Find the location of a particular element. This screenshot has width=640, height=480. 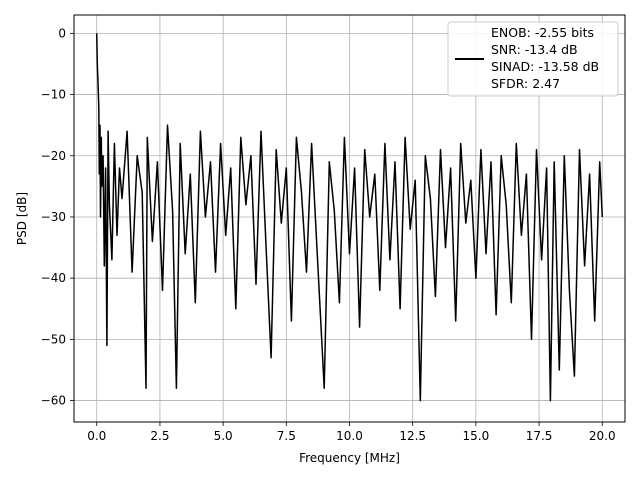

legend-sfdr: SFDR: 2.47 is located at coordinates (525, 83).